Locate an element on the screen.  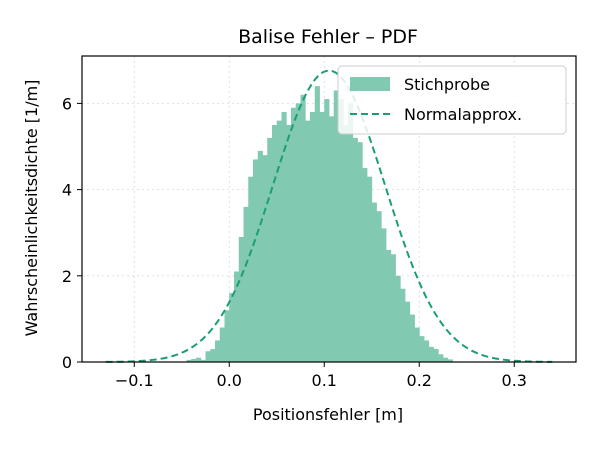
x-tick-label: 0.3 is located at coordinates (514, 380).